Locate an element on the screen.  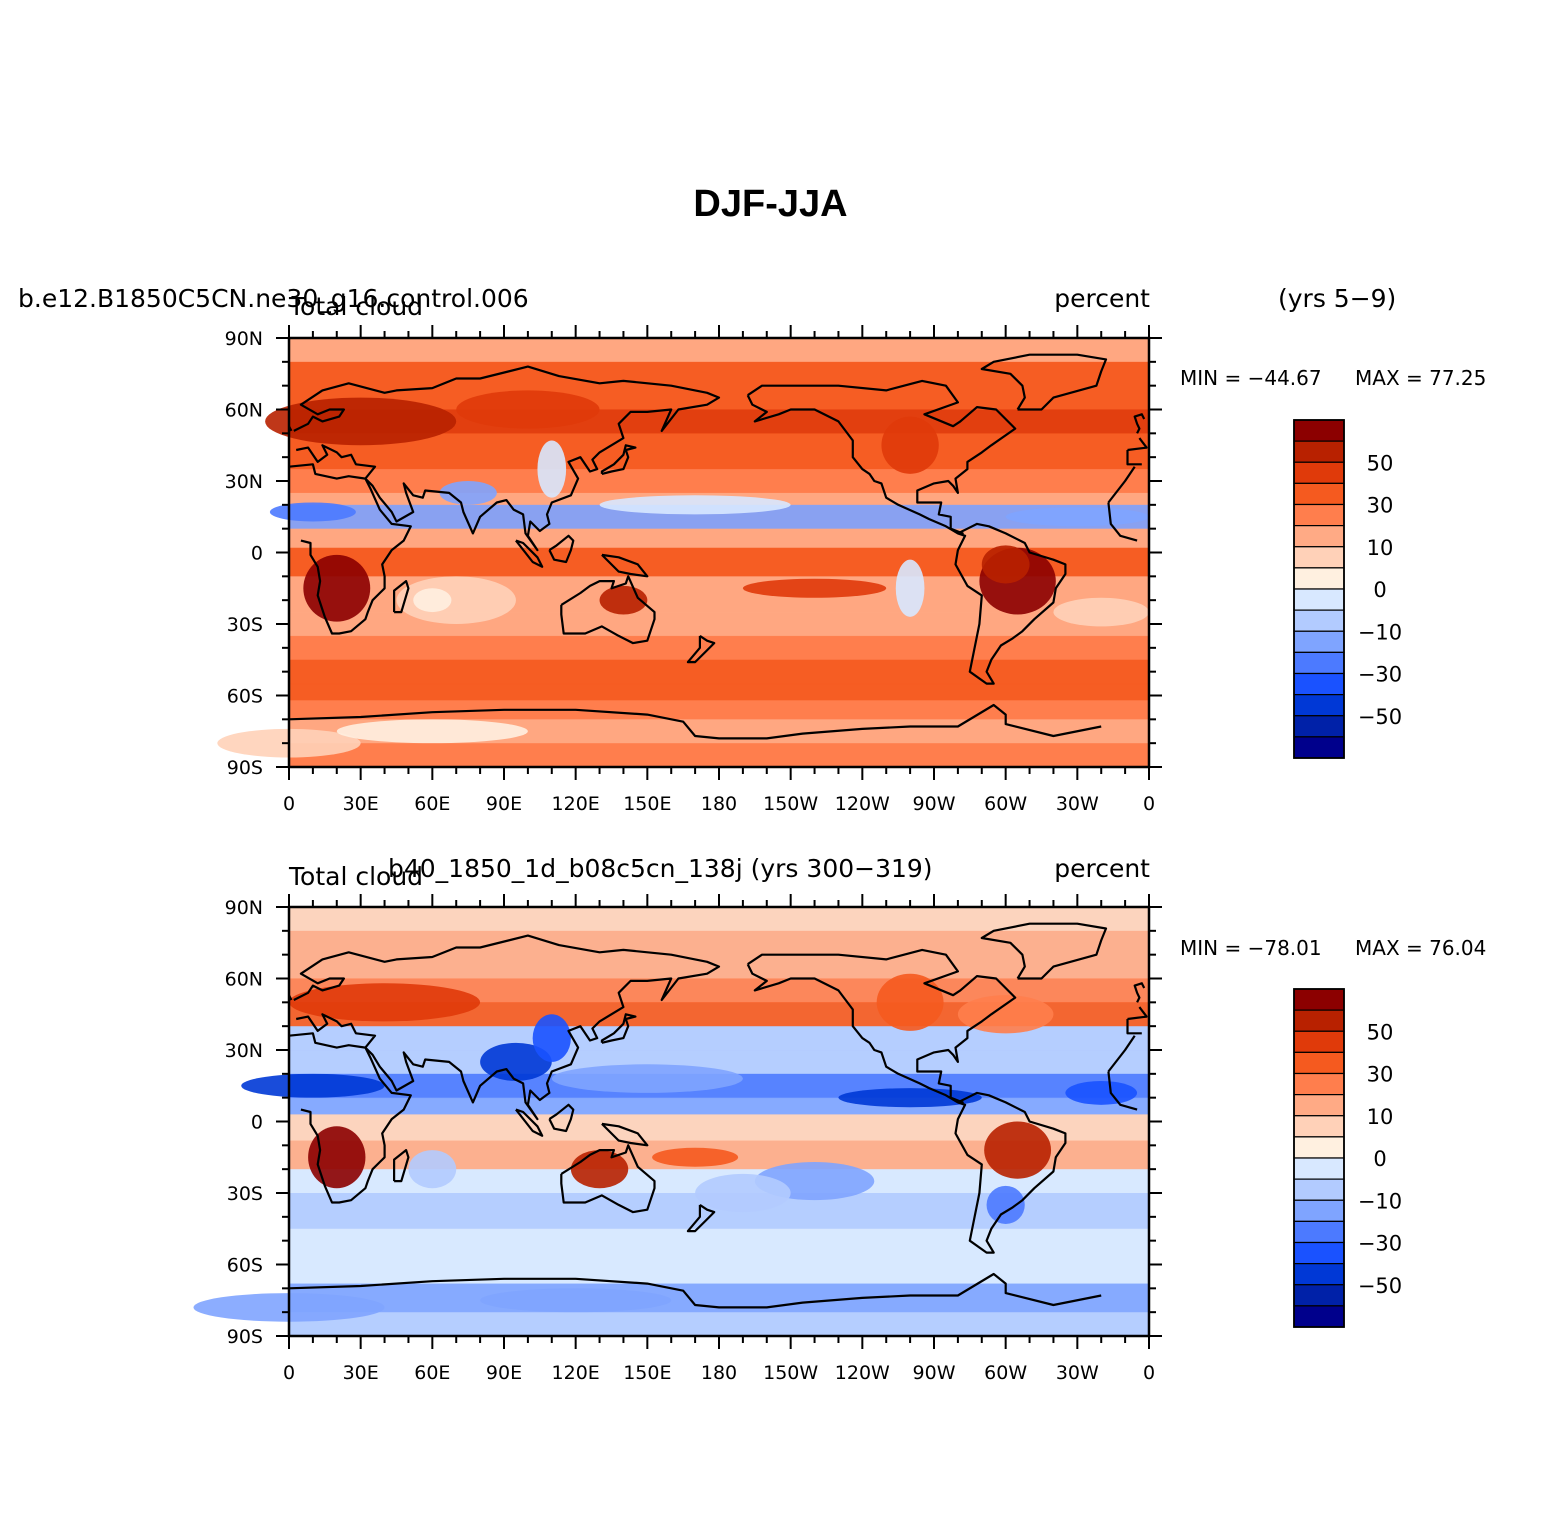
lat-tick-label: 0 is located at coordinates (257, 554).